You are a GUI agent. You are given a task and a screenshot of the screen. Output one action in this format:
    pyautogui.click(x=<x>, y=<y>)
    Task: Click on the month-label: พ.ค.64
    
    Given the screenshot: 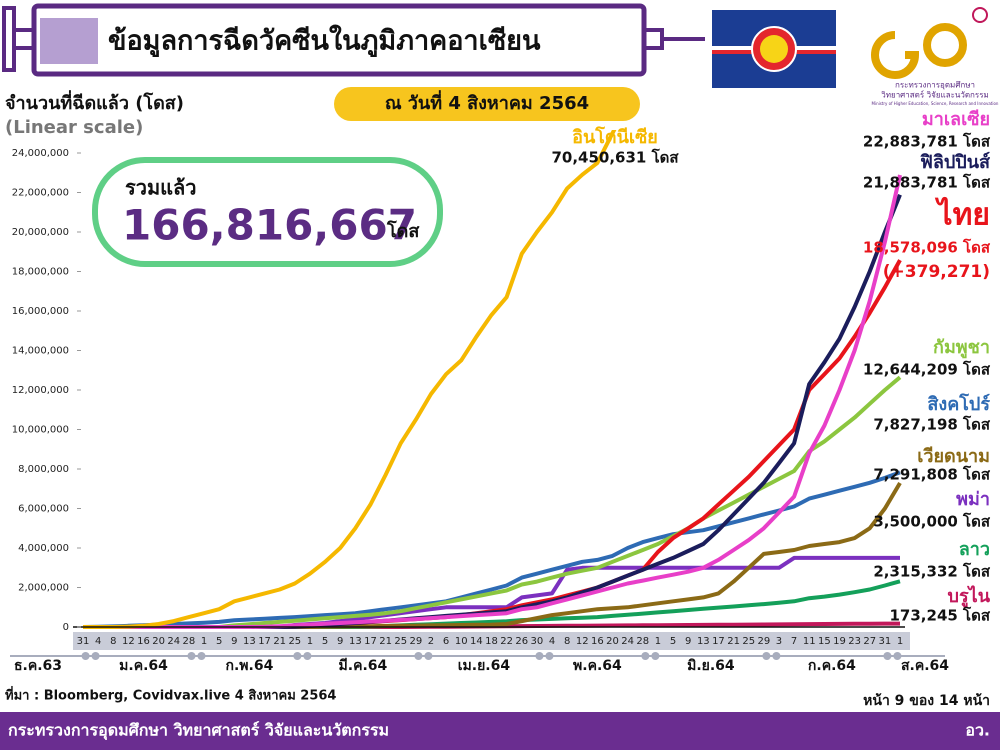 What is the action you would take?
    pyautogui.click(x=597, y=666)
    